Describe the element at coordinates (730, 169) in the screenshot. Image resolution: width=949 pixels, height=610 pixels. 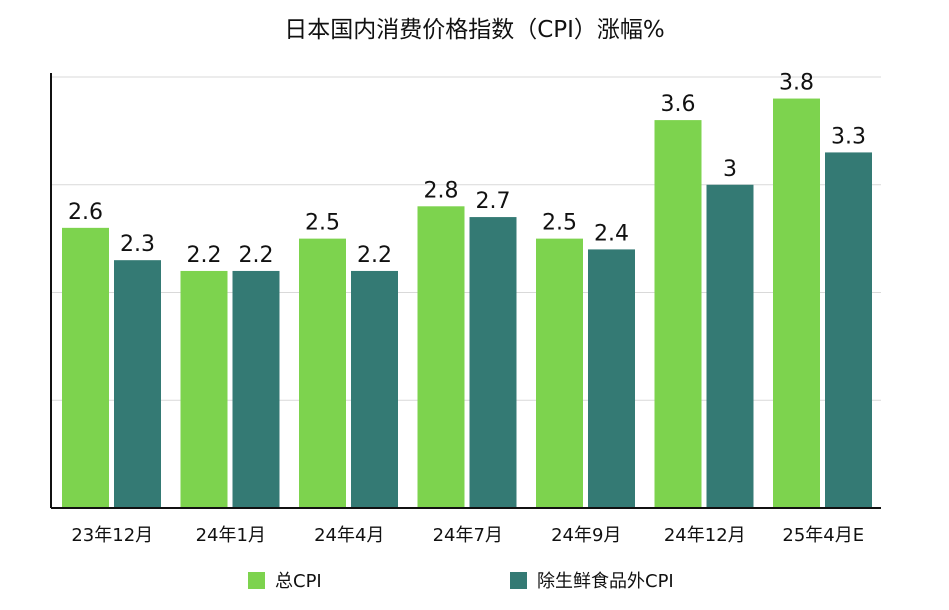
I see `data-label: 3` at that location.